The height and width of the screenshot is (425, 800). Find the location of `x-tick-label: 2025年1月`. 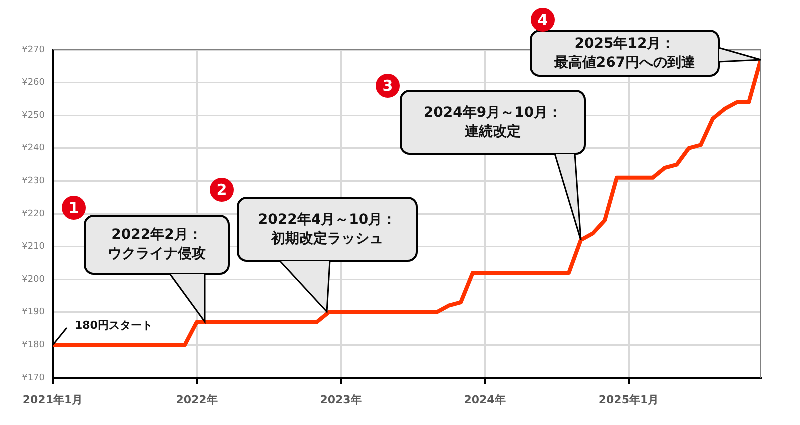

x-tick-label: 2025年1月 is located at coordinates (629, 399).